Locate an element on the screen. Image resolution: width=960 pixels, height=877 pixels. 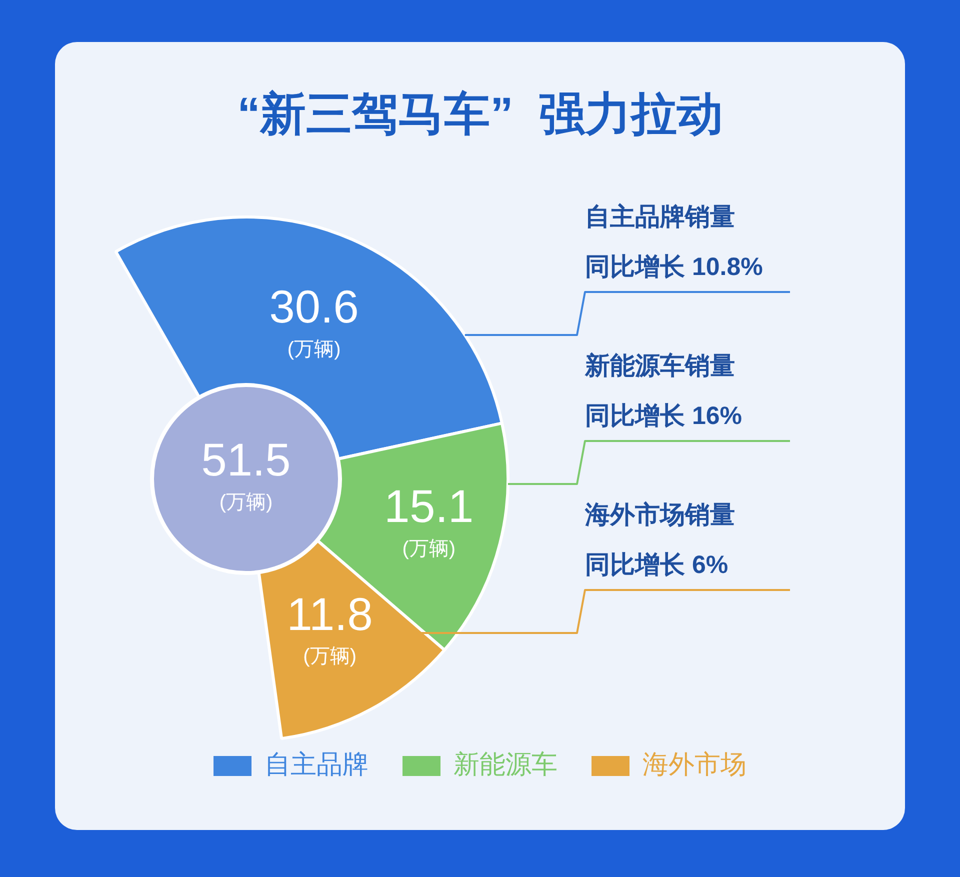
text: 同比增长 6% is located at coordinates (656, 564).